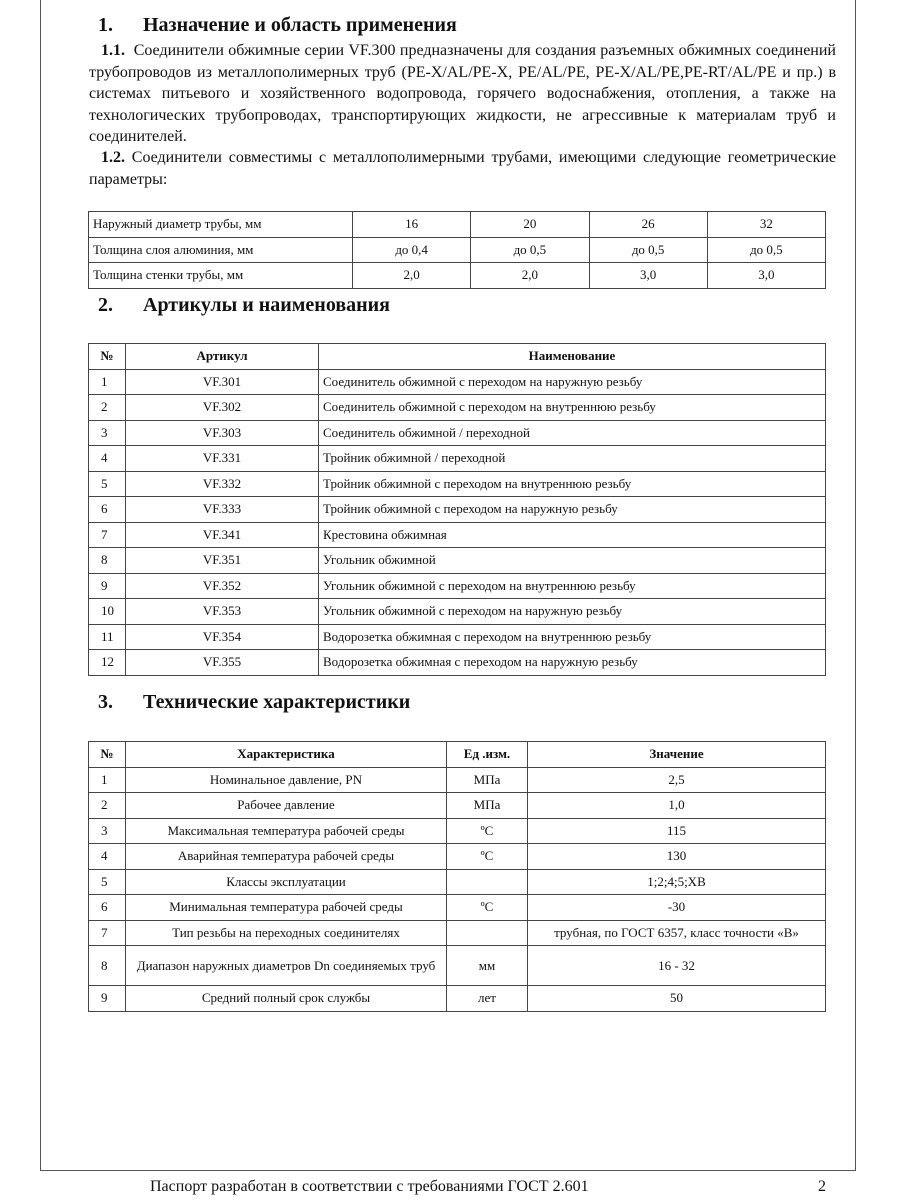 The width and height of the screenshot is (900, 1200). I want to click on article-code: VF.302, so click(222, 407).